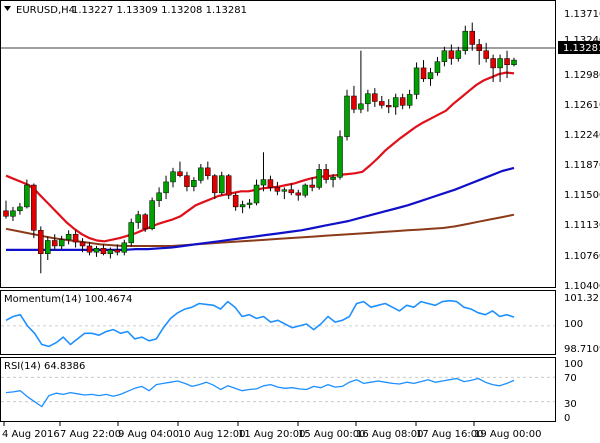 This screenshot has height=443, width=600. I want to click on time-label: 9 Aug 04:00, so click(148, 434).